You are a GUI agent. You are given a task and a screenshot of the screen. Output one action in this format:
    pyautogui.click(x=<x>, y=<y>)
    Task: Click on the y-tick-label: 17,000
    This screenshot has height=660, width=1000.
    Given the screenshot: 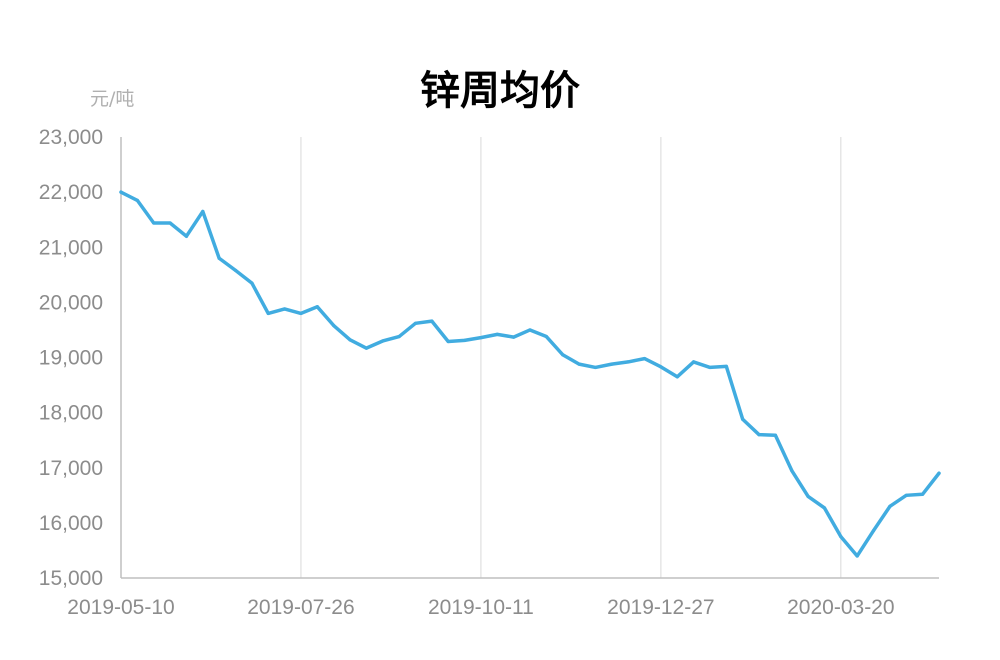 What is the action you would take?
    pyautogui.click(x=71, y=468)
    